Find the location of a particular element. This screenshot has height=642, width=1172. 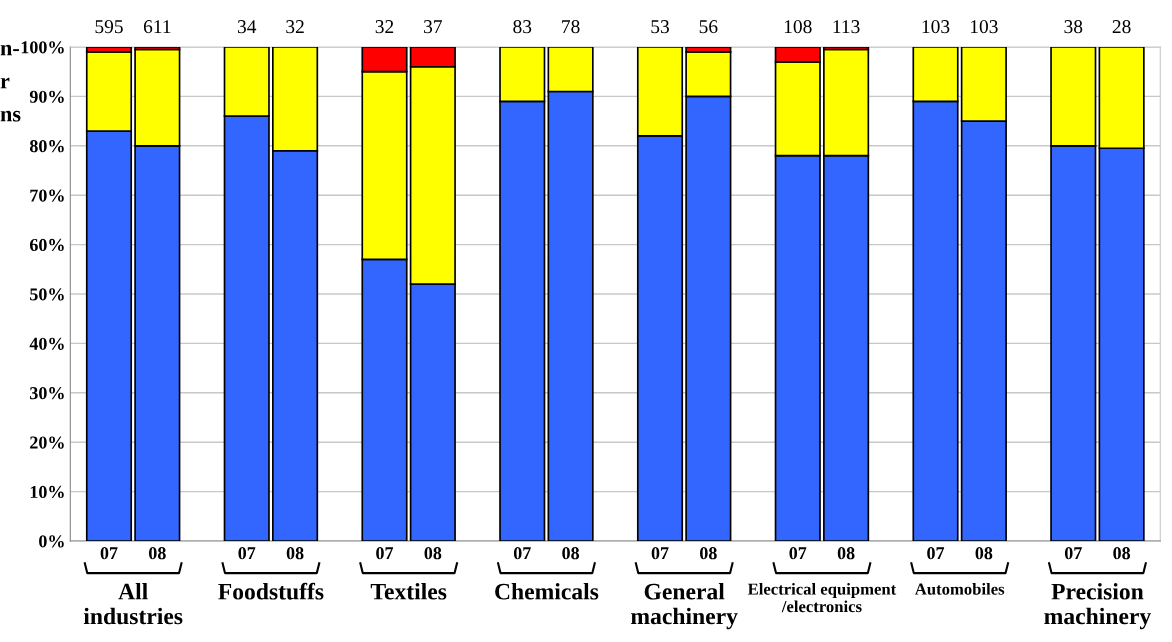

y-tick-label: 60% is located at coordinates (46, 245).